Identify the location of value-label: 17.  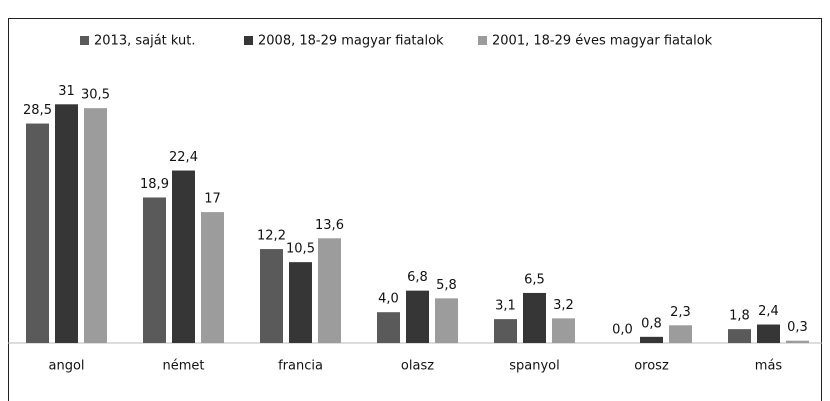
(212, 199).